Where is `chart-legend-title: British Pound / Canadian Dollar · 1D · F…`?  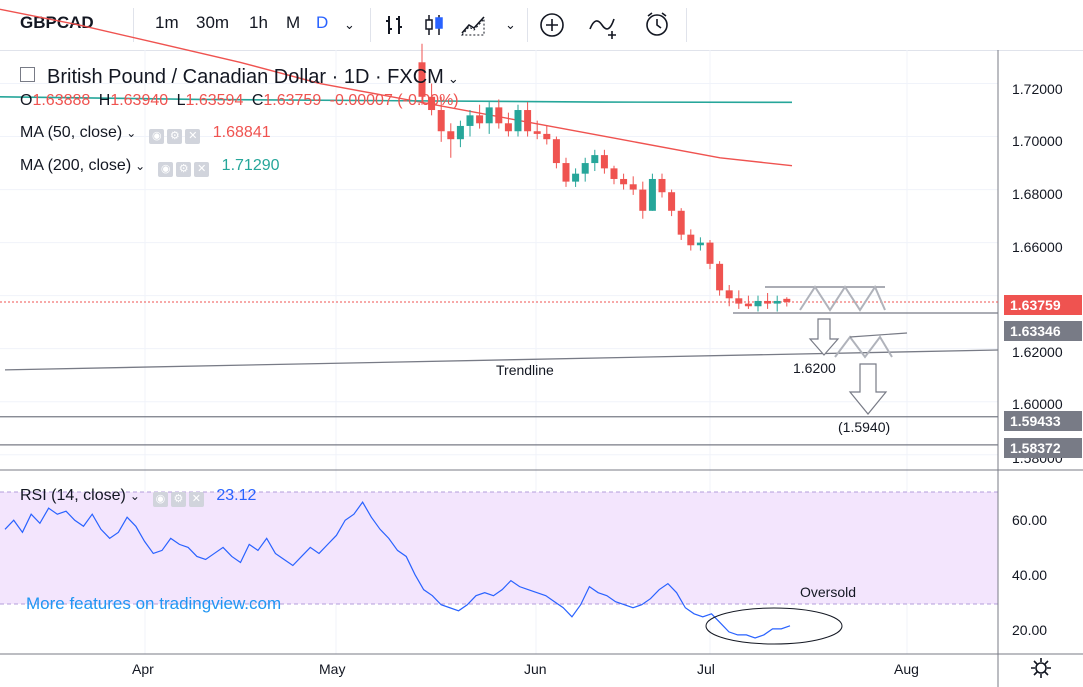 chart-legend-title: British Pound / Canadian Dollar · 1D · F… is located at coordinates (239, 77).